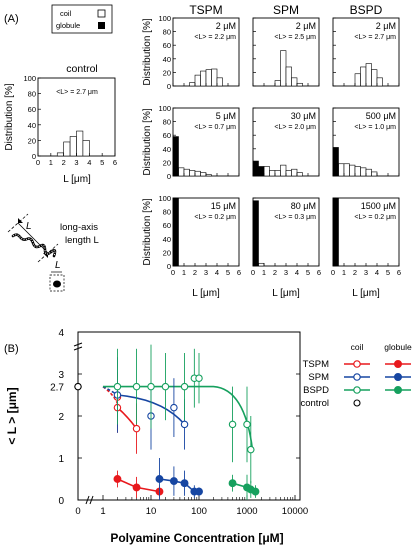 The height and width of the screenshot is (550, 419). I want to click on y-tick-label: 60, so click(167, 45).